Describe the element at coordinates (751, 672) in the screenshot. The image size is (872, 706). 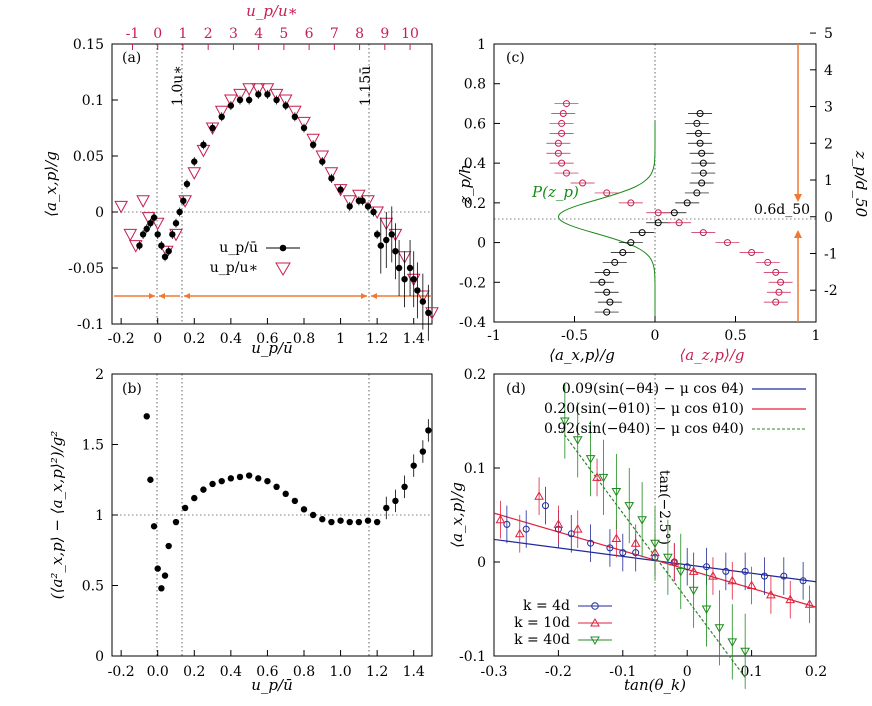
I see `panel-d-xtick-label: 0.1` at that location.